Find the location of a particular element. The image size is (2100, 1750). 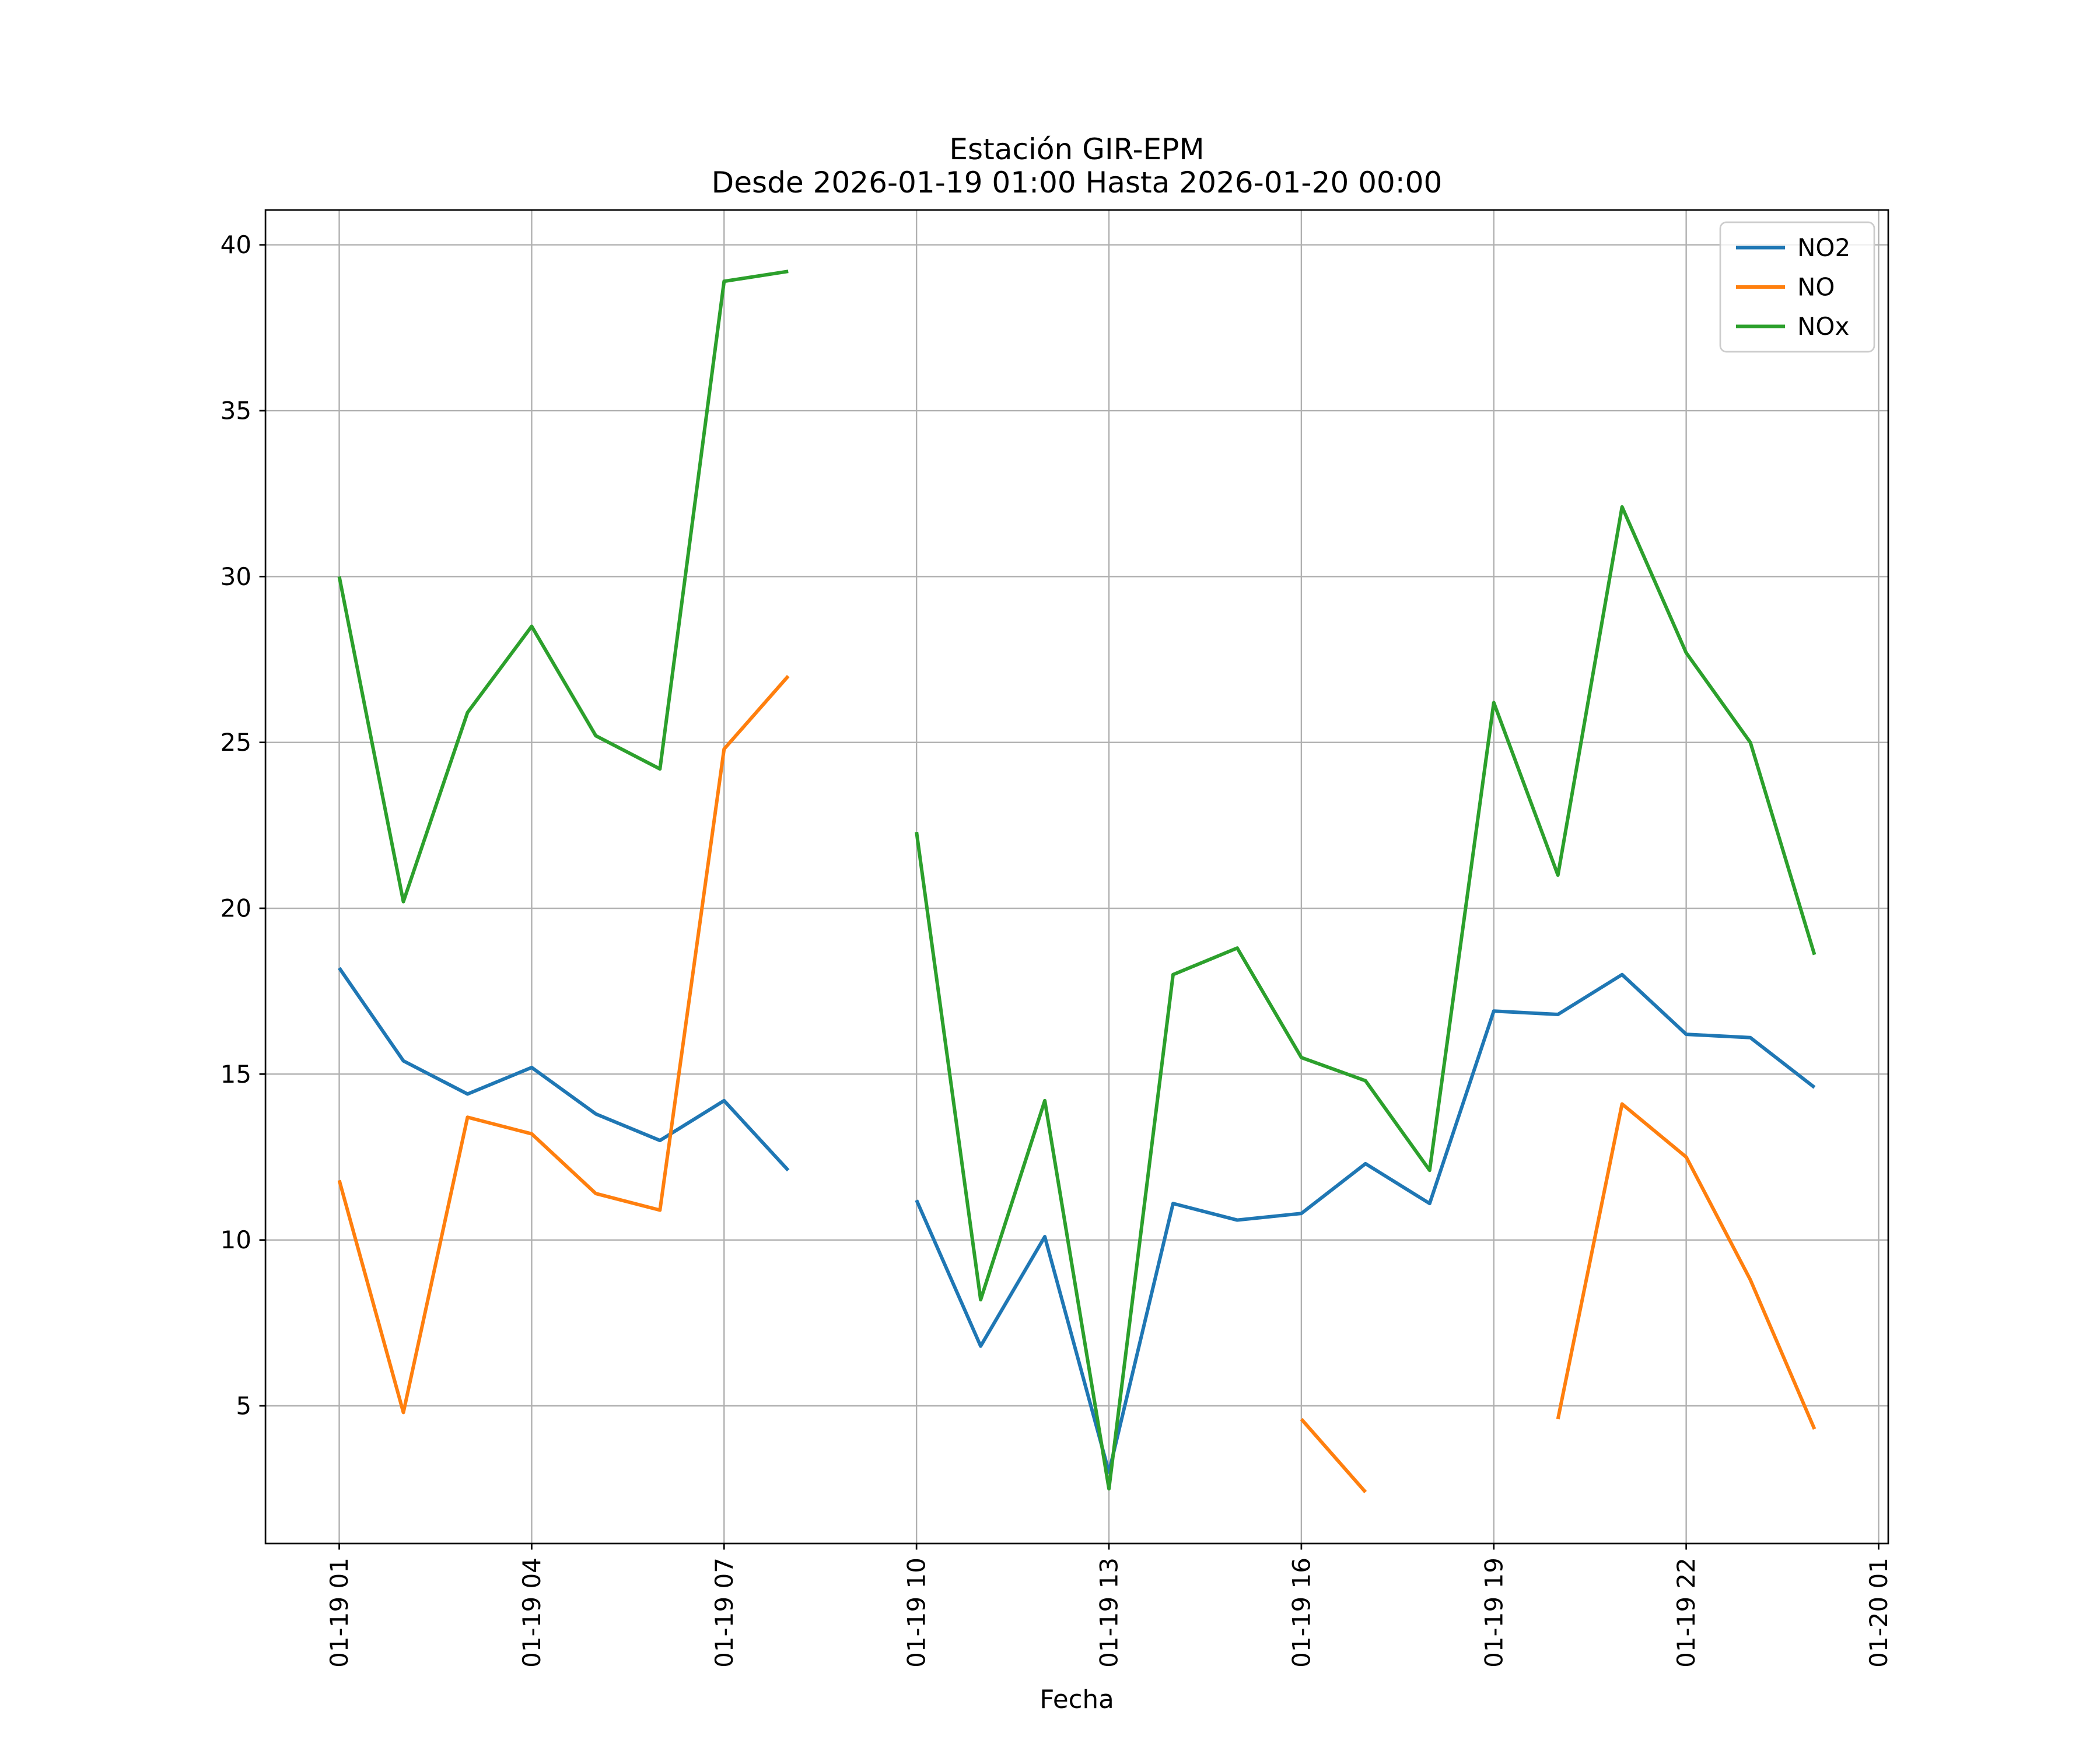

legend: NO2 NO NOx is located at coordinates (1797, 287).